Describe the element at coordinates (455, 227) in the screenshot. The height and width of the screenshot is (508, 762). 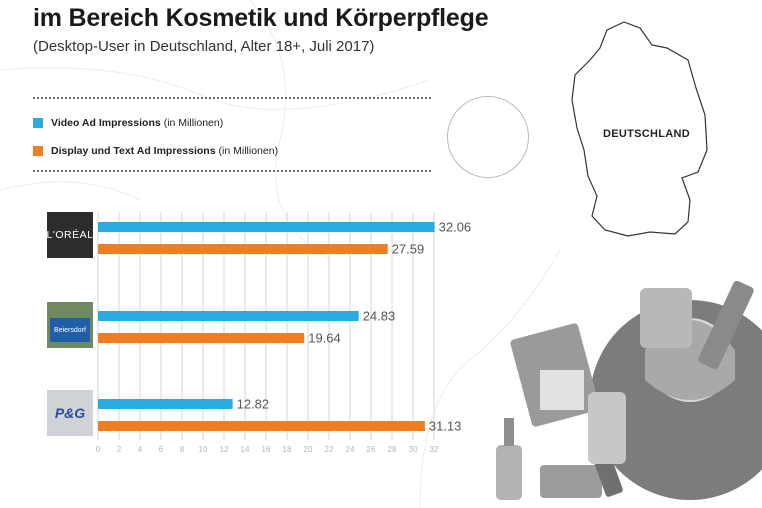
I see `bar-value-label: 32.06` at that location.